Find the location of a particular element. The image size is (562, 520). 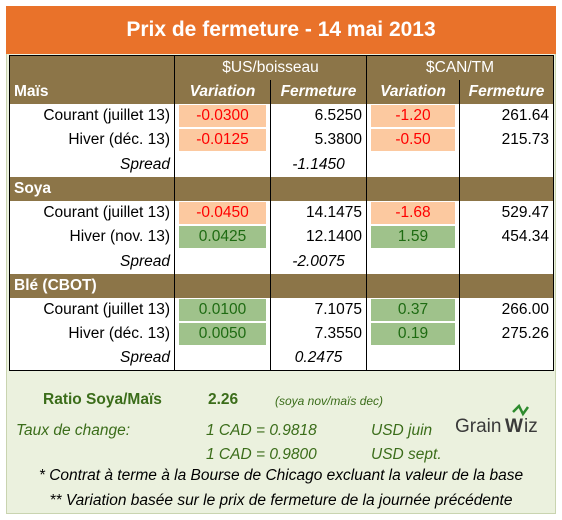

svg-text: Grain is located at coordinates (478, 426).